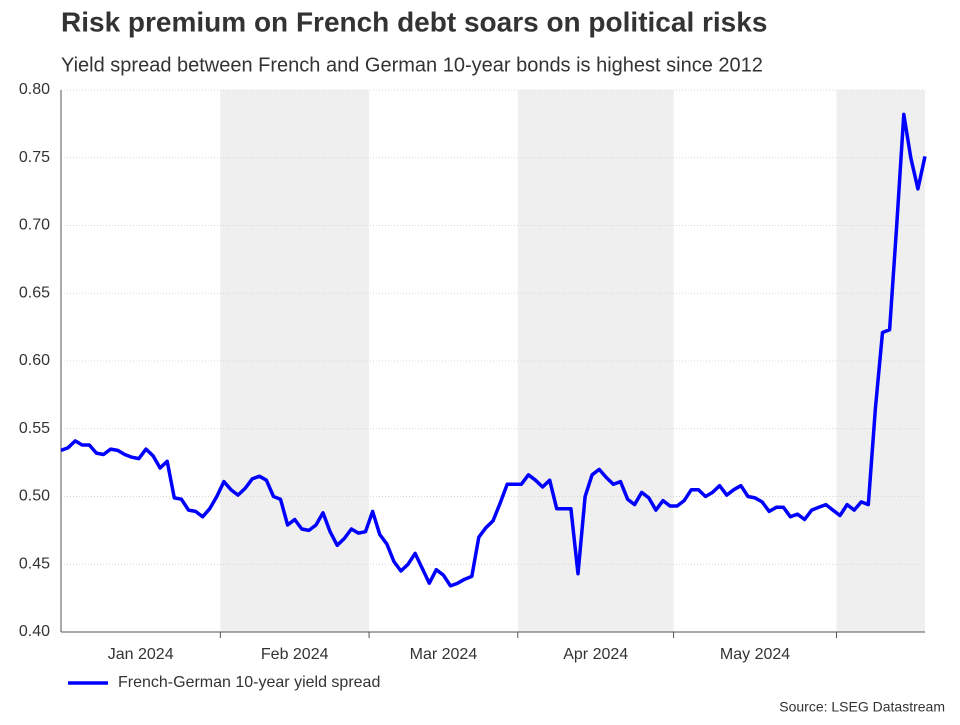 This screenshot has width=960, height=725. Describe the element at coordinates (34, 360) in the screenshot. I see `y-tick-label: 0.60` at that location.